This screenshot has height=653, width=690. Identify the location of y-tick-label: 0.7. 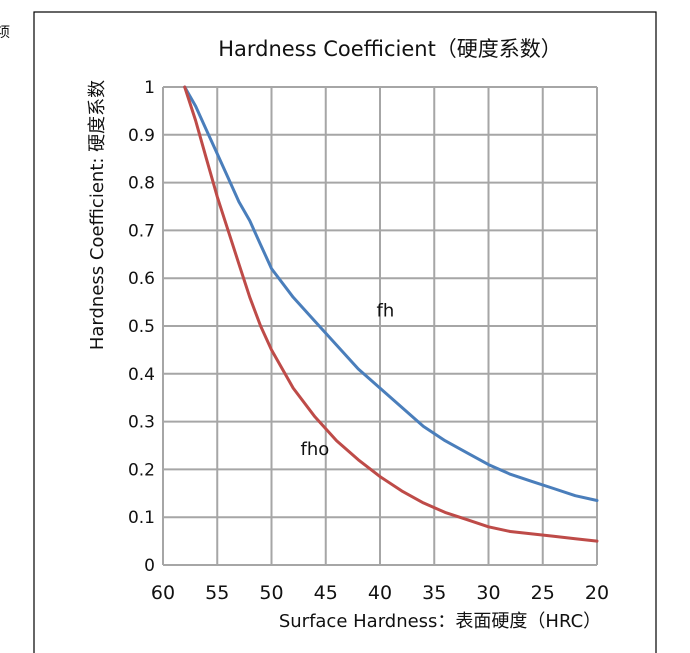
(141, 231).